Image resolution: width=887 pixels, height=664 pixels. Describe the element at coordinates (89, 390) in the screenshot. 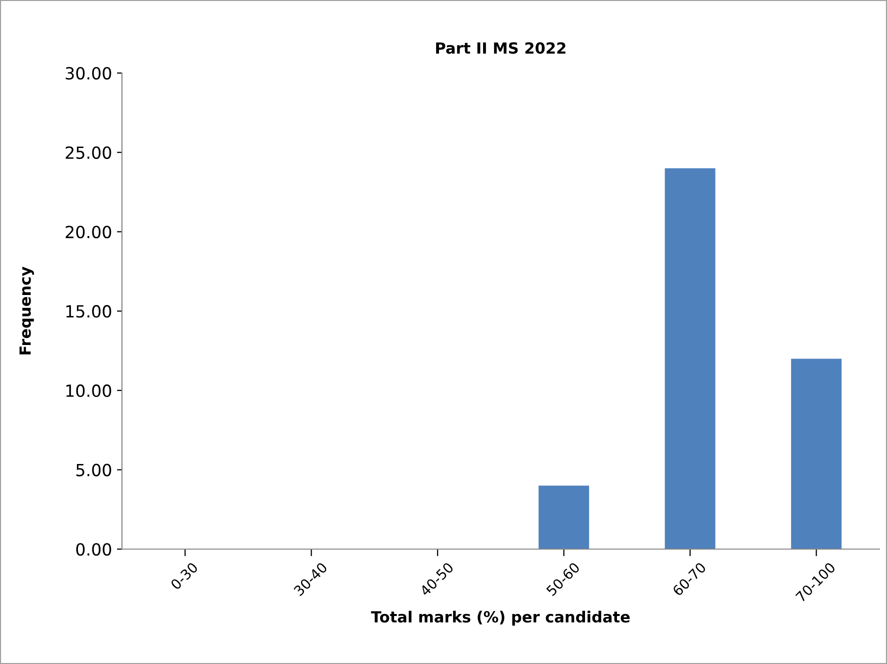

I see `y-tick-label: 10.00` at that location.